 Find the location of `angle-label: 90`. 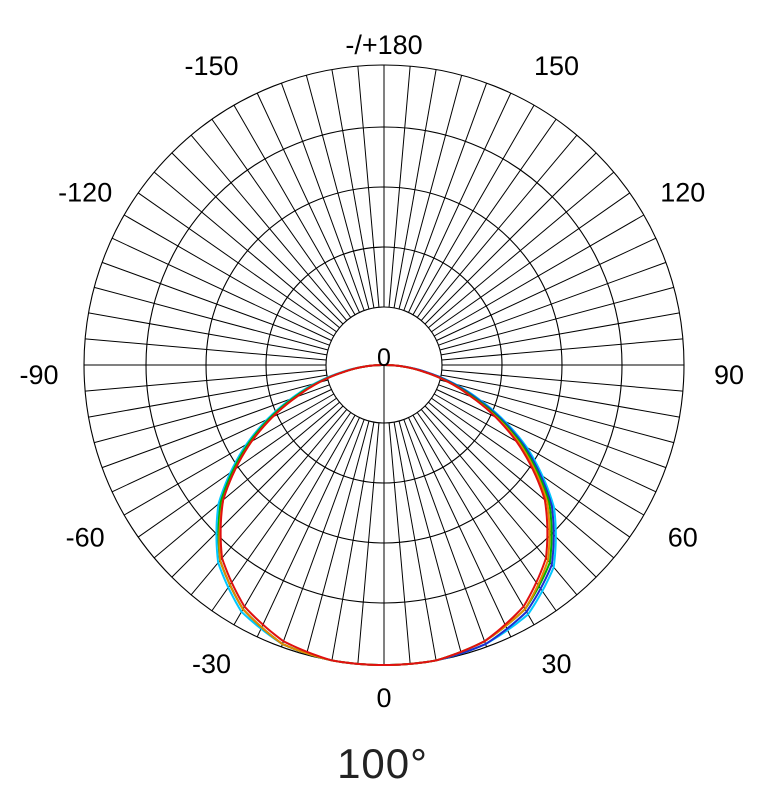

angle-label: 90 is located at coordinates (729, 375).